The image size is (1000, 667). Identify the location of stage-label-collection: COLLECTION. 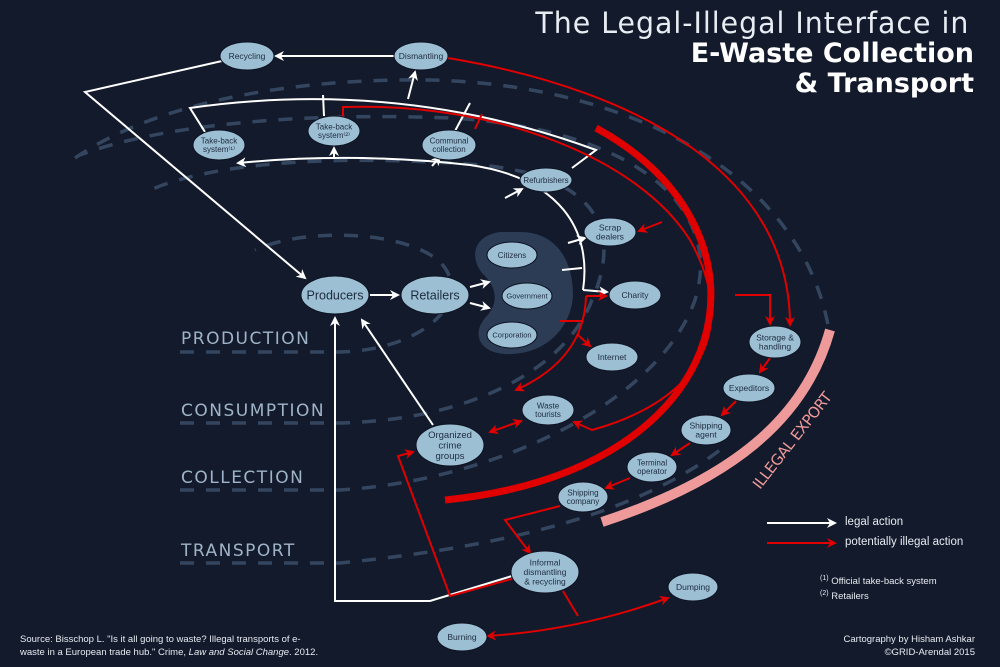
(243, 478).